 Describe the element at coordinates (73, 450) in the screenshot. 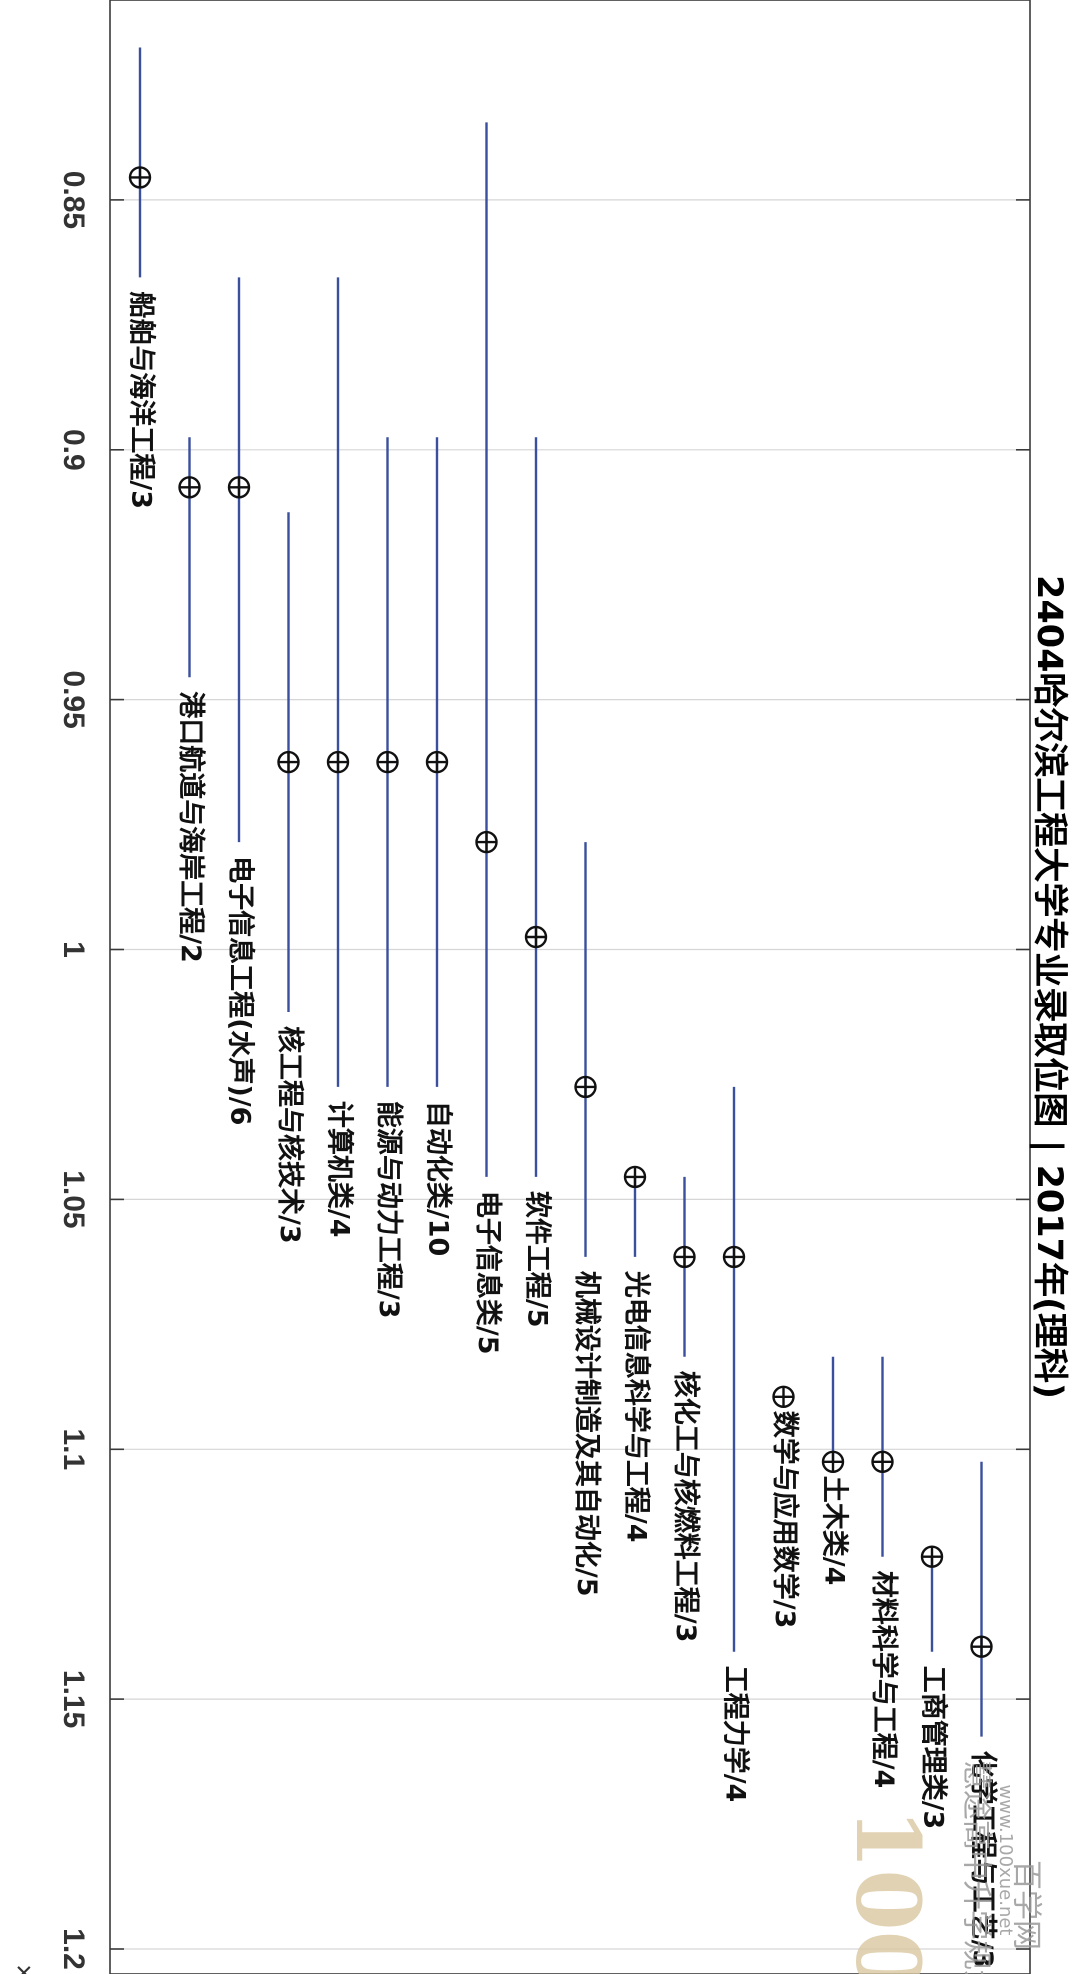

I see `axis-tick-label: 0.9` at that location.